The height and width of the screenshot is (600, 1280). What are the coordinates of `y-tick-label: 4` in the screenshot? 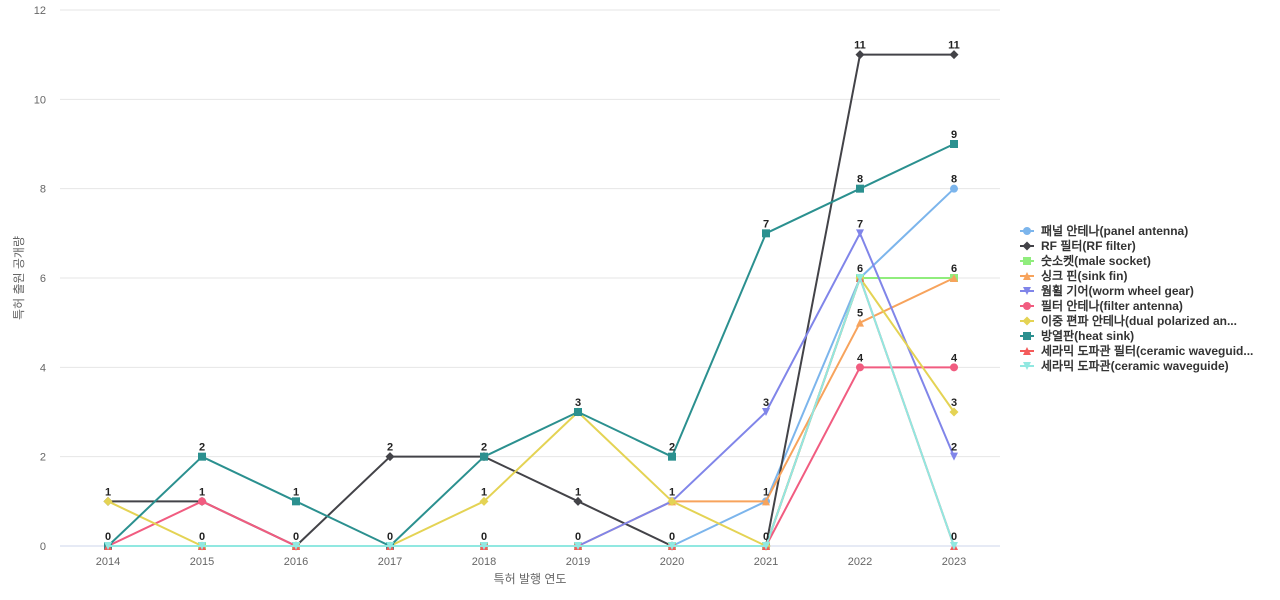 It's located at (43, 368).